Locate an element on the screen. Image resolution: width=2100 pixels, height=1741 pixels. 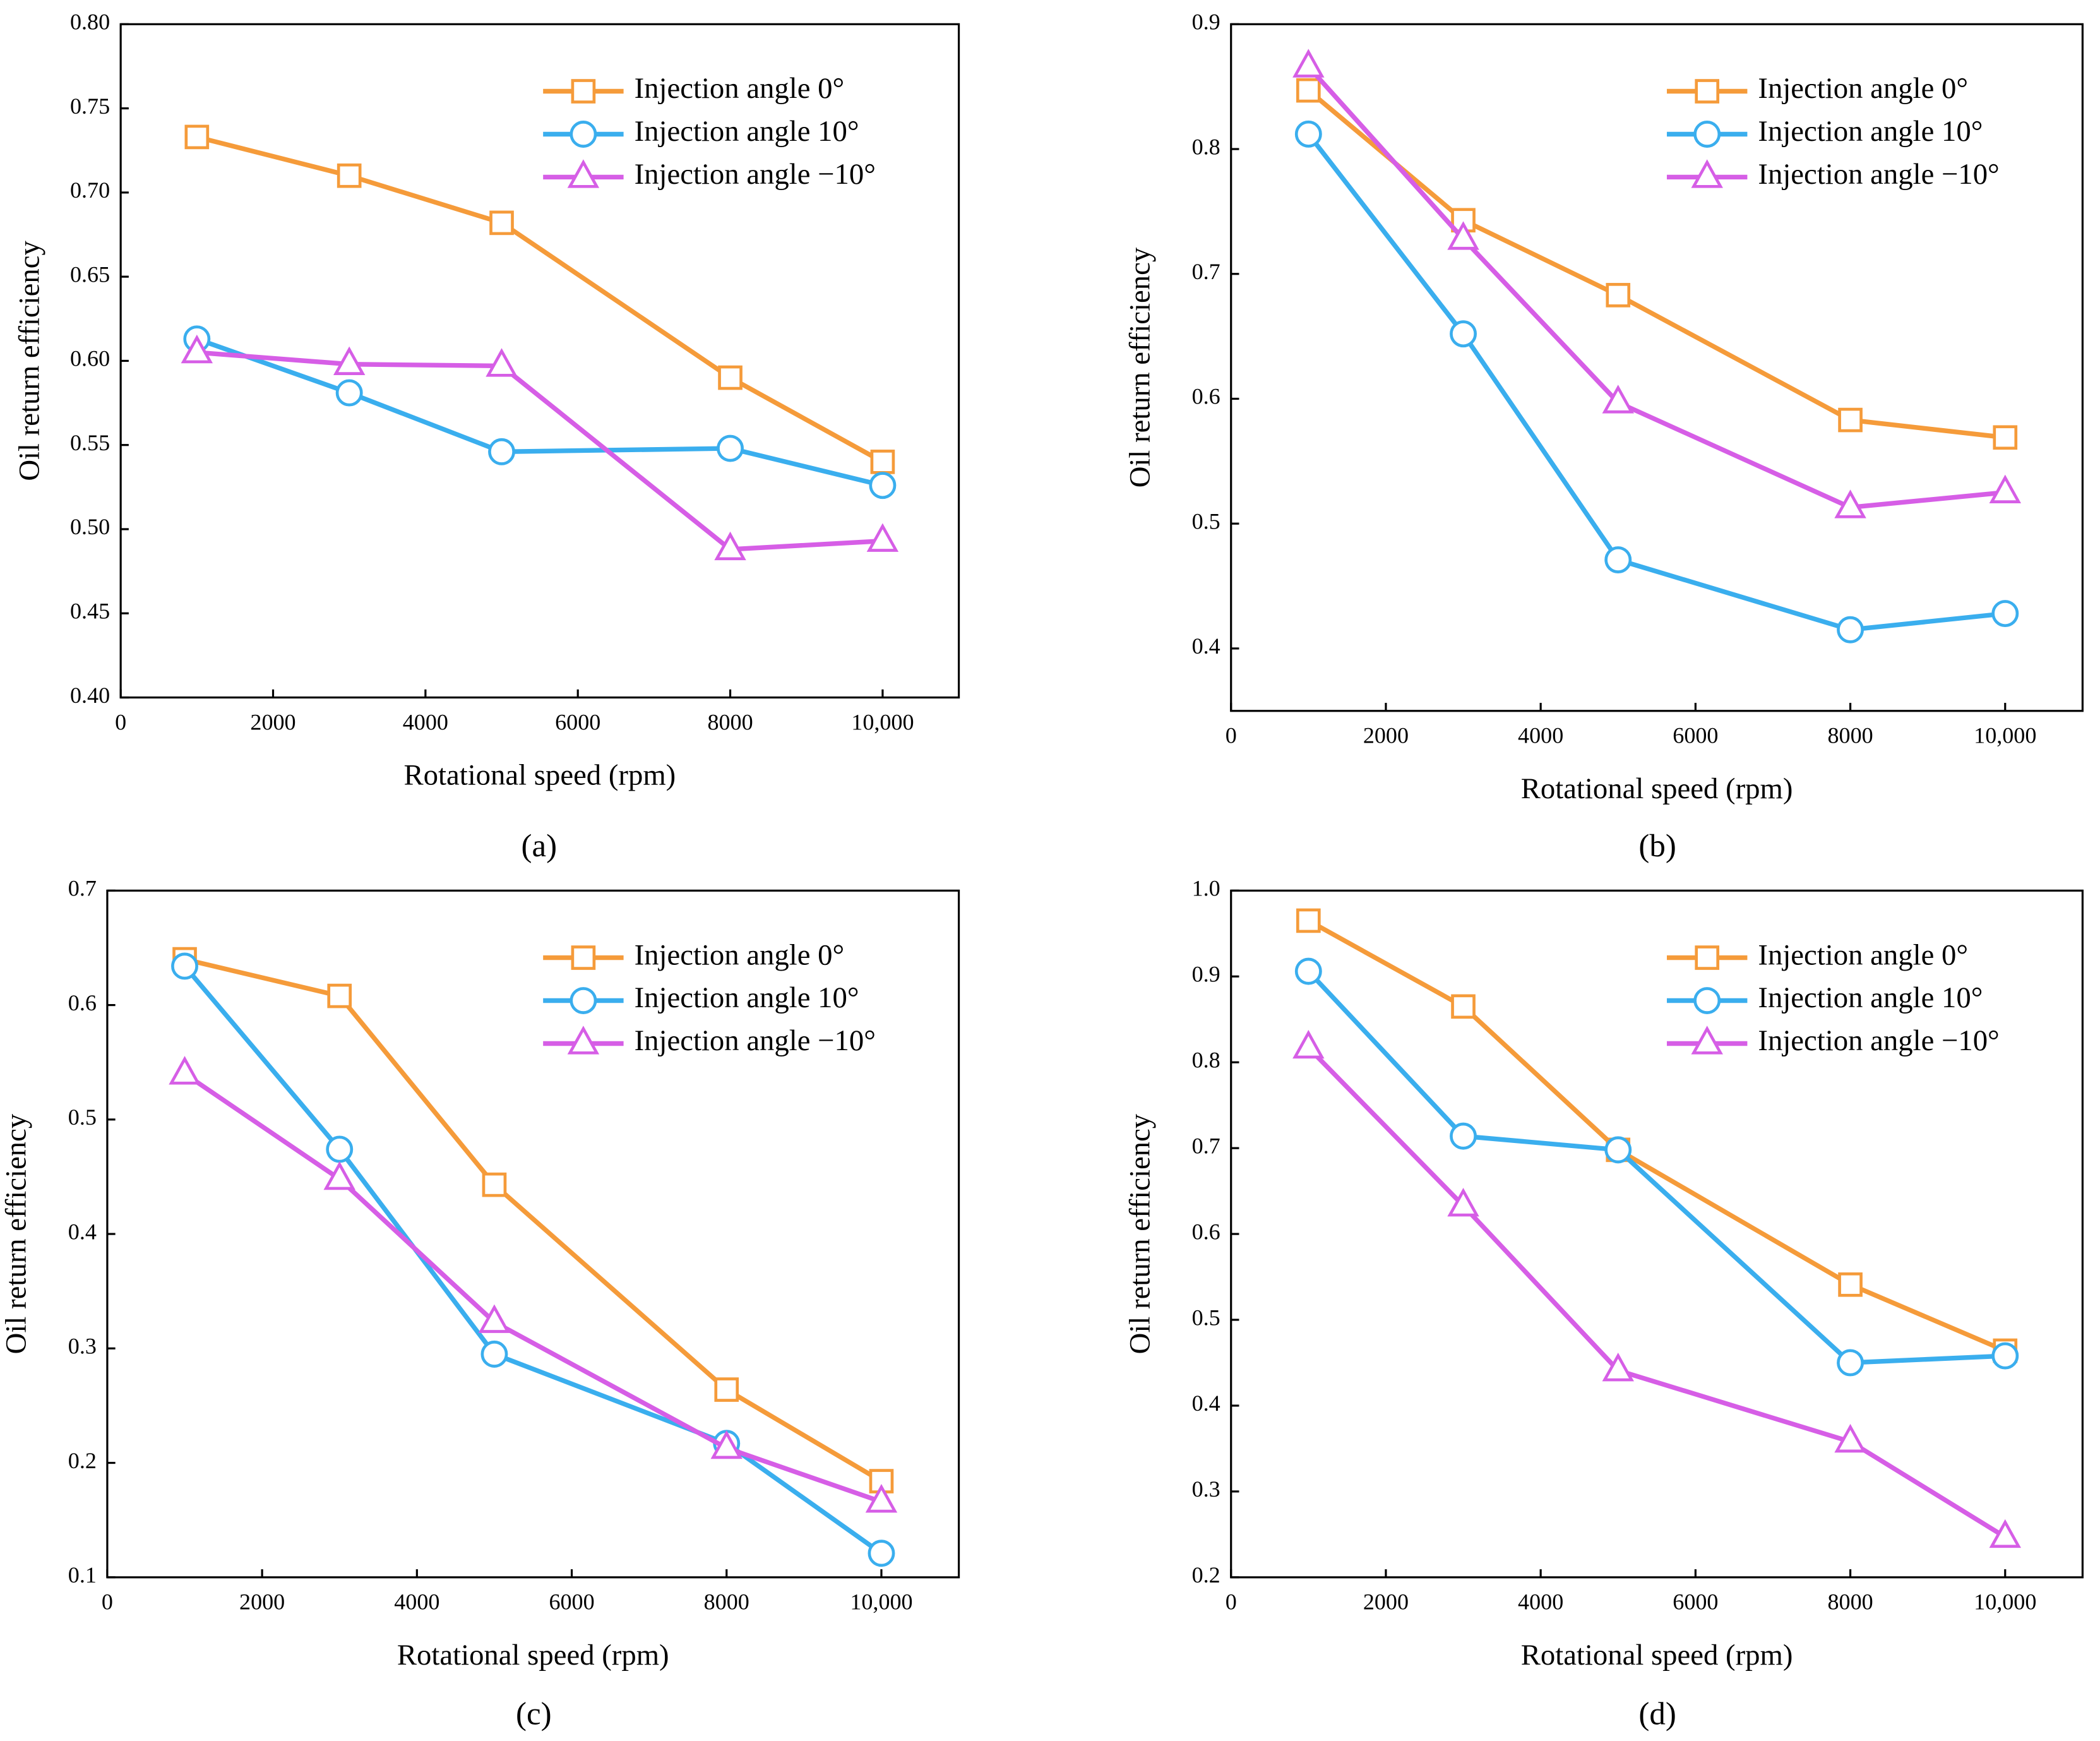
y-tick-label: 0.70 is located at coordinates (90, 190).